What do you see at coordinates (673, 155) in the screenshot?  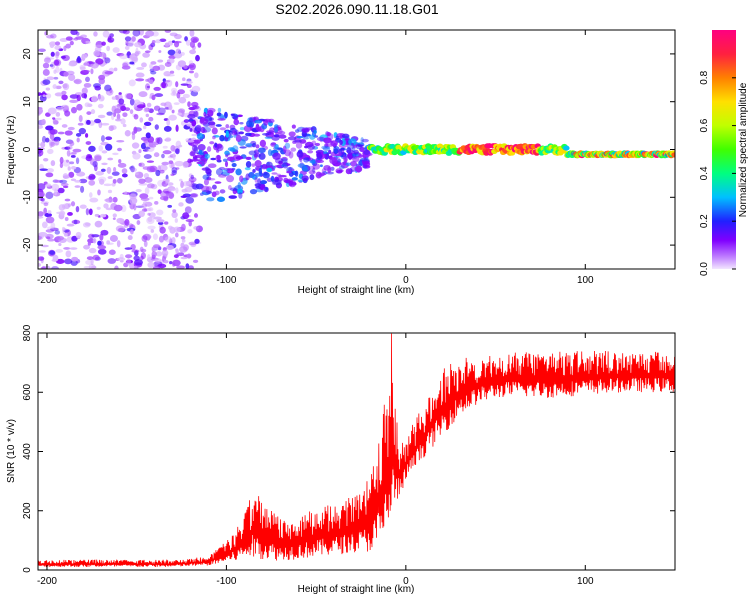 I see `spectral-line-segment` at bounding box center [673, 155].